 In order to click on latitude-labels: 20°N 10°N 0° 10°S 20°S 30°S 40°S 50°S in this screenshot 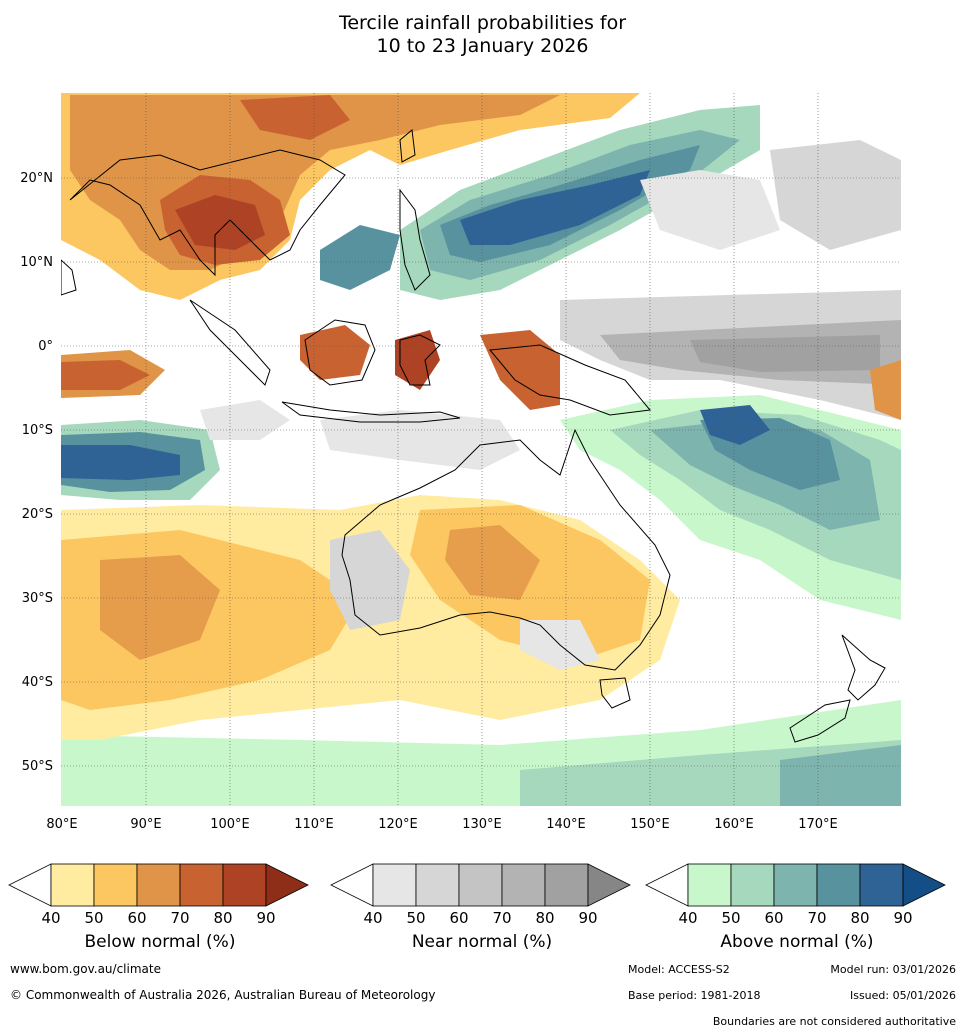, I will do `click(36, 472)`.